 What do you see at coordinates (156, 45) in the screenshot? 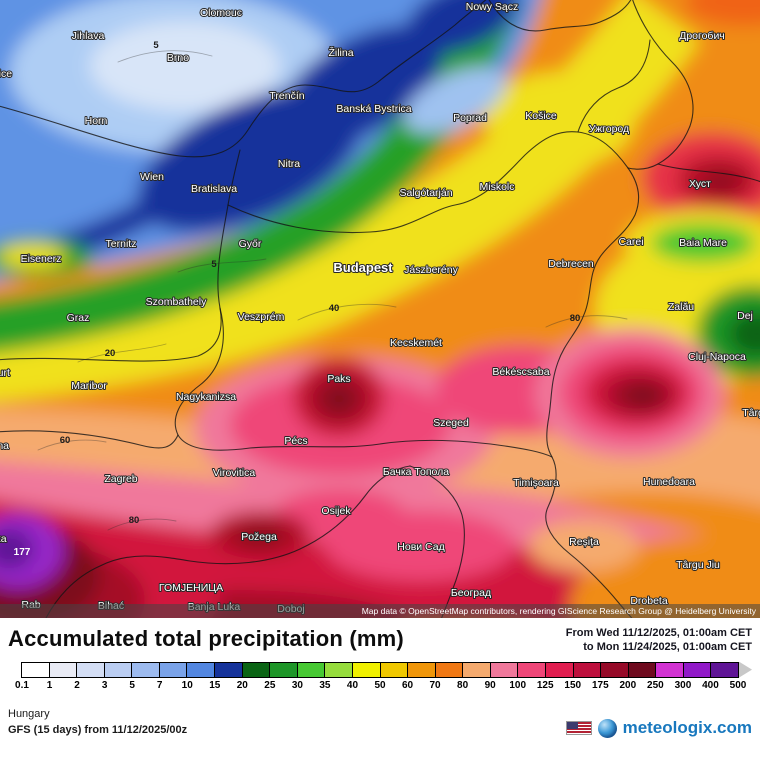
I see `contour-label: 5` at bounding box center [156, 45].